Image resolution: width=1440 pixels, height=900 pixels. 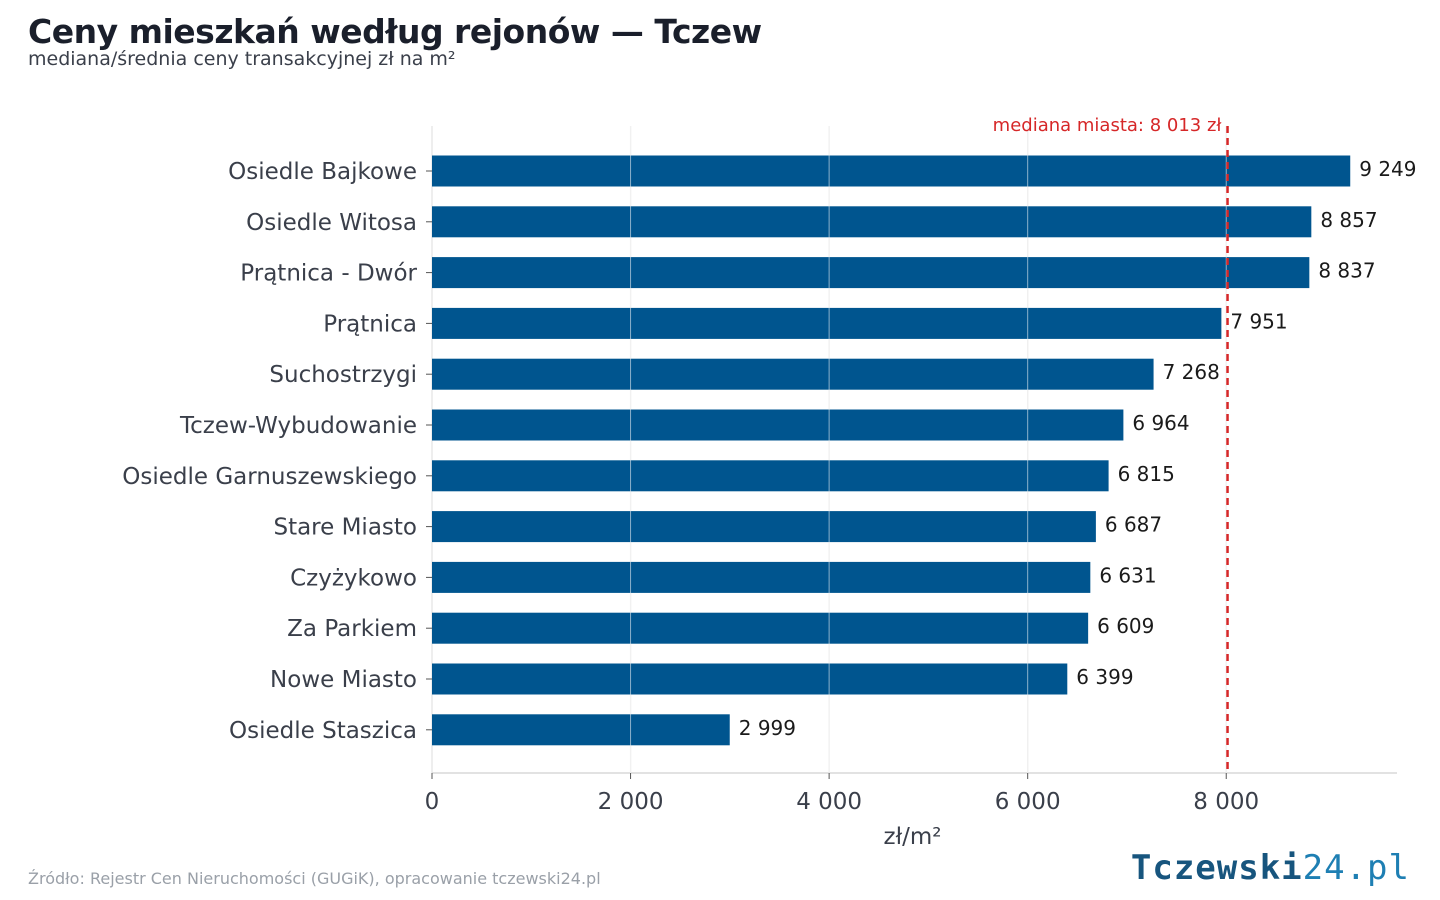 I want to click on value-label: 6 399, so click(x=1104, y=677).